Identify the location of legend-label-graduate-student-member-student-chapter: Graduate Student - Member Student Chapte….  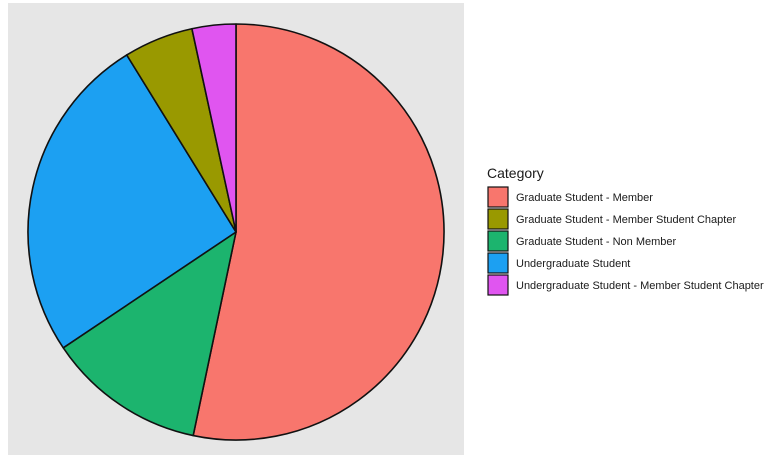
(626, 220).